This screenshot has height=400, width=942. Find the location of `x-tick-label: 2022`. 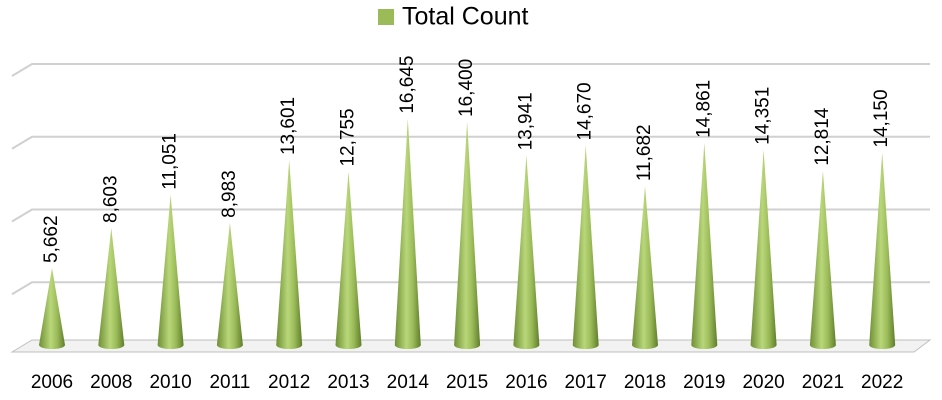

x-tick-label: 2022 is located at coordinates (882, 382).